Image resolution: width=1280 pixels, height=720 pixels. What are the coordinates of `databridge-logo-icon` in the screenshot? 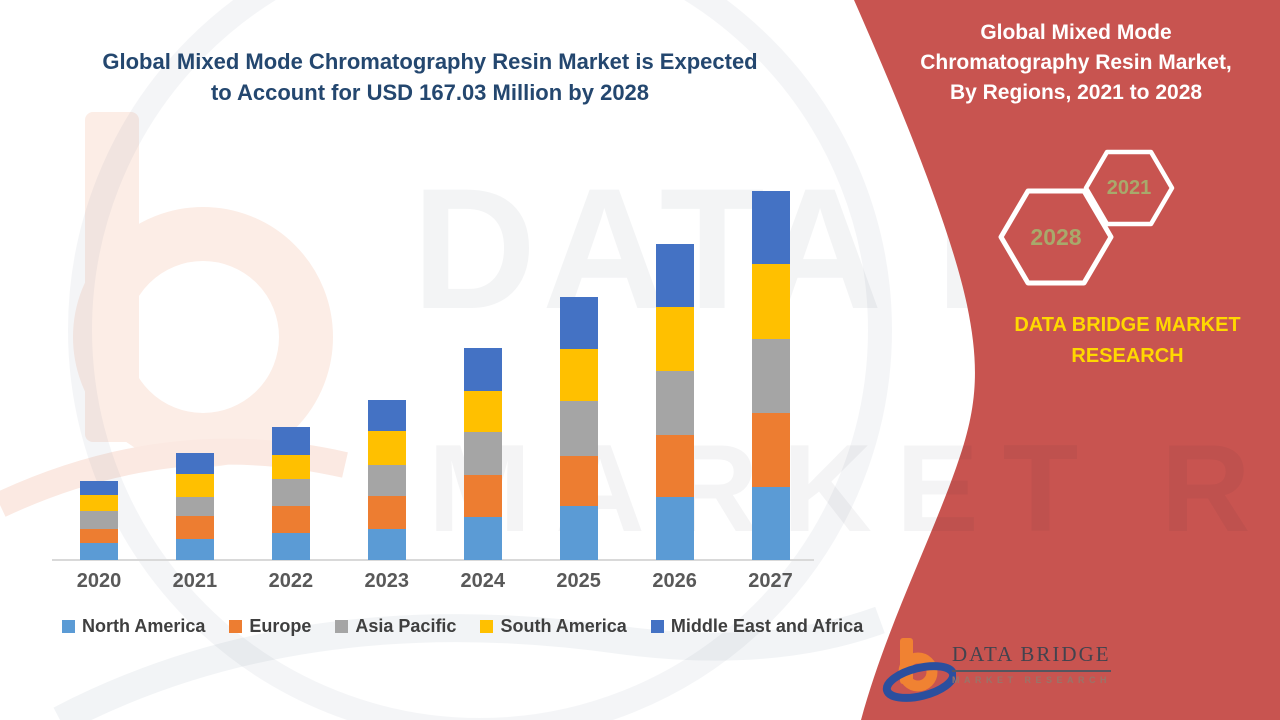 It's located at (919, 670).